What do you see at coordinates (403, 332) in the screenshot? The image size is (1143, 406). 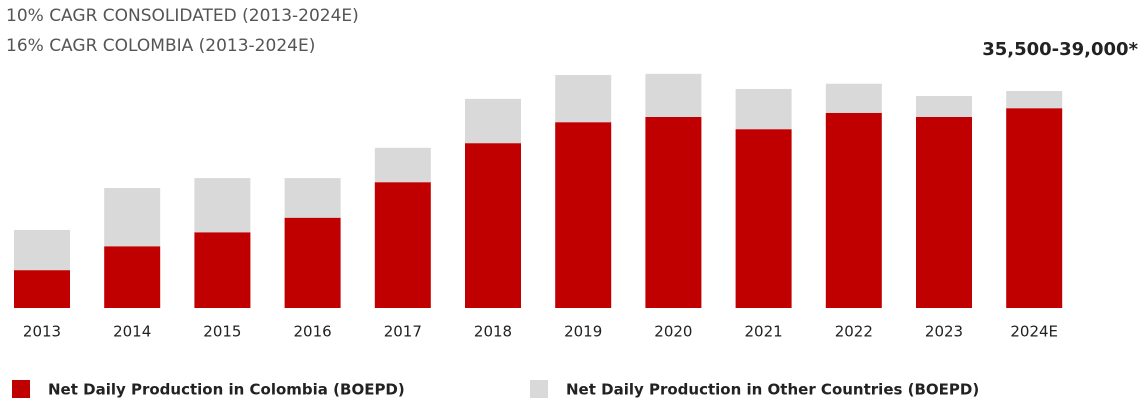 I see `x-tick-label: 2017` at bounding box center [403, 332].